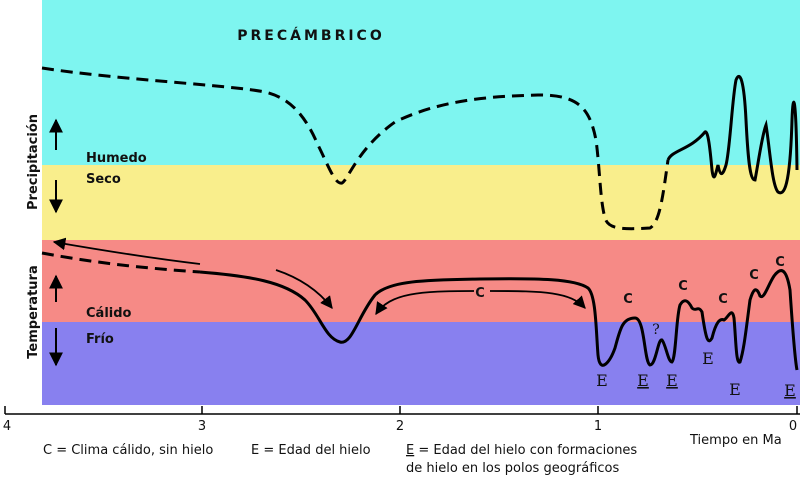 Image resolution: width=800 pixels, height=485 pixels. I want to click on marker-e-4: E, so click(708, 358).